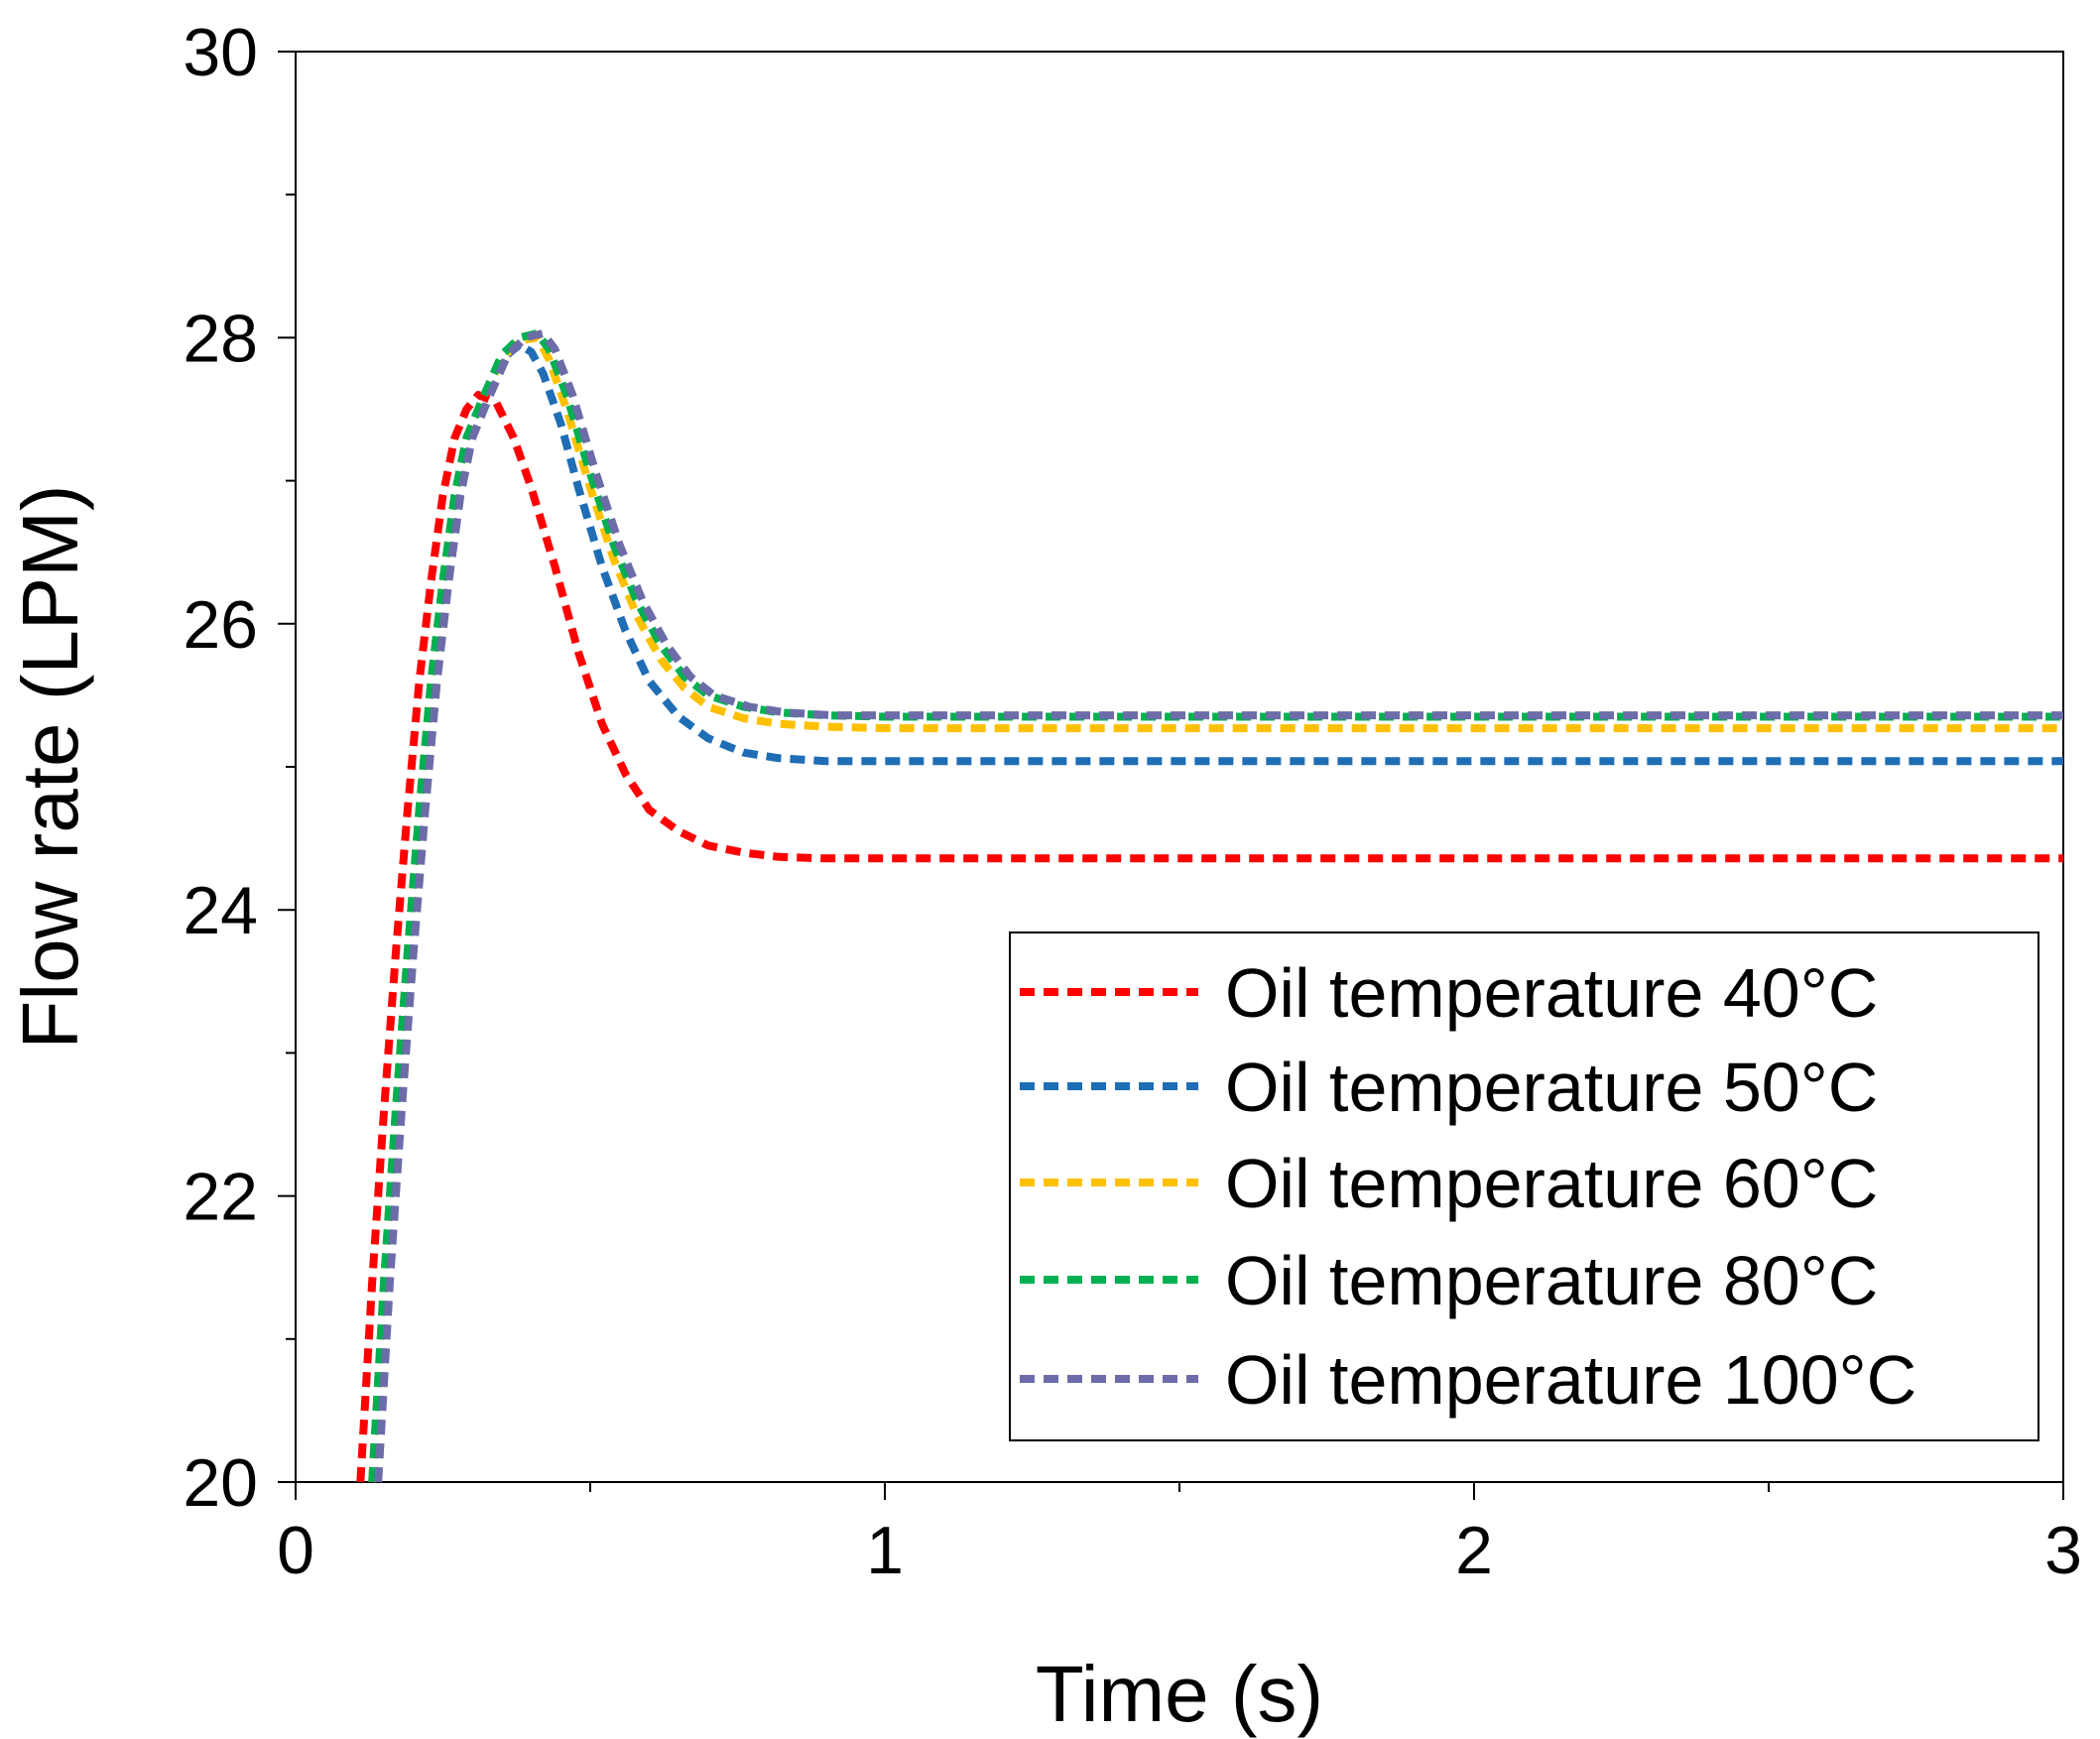 Image resolution: width=2100 pixels, height=1739 pixels. Describe the element at coordinates (221, 1197) in the screenshot. I see `y-tick-label: 22` at that location.